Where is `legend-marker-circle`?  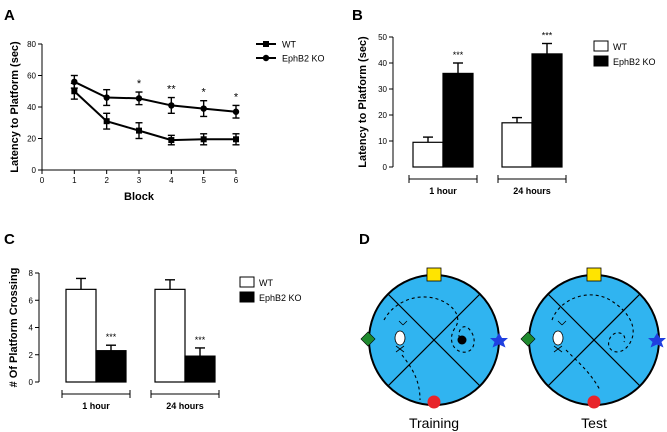 legend-marker-circle is located at coordinates (266, 58).